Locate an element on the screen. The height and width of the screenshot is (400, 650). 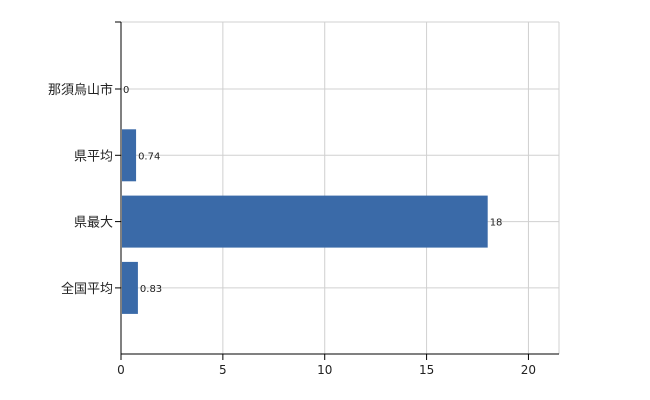
x-tick-label: 15 is located at coordinates (426, 370).